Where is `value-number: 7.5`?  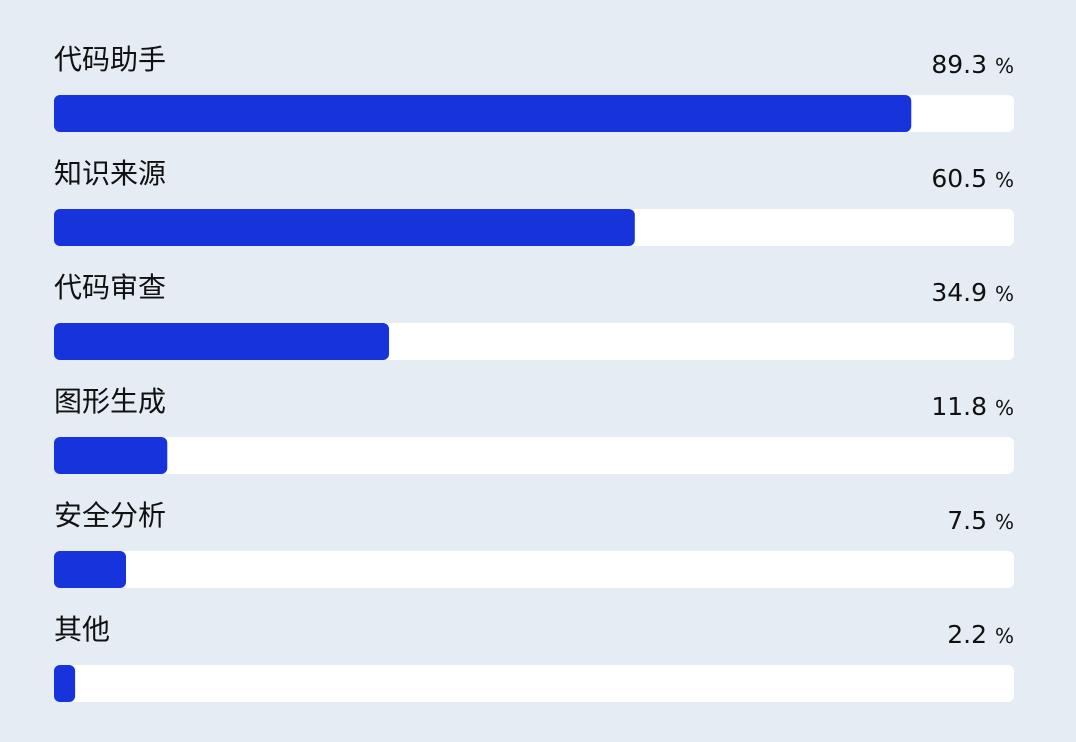 value-number: 7.5 is located at coordinates (967, 520).